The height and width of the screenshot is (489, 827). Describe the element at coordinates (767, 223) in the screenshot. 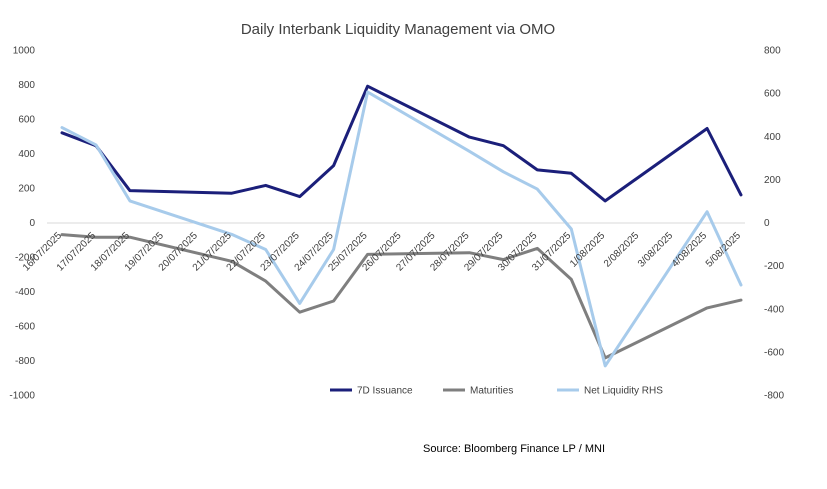

I see `right-tick-label: 0` at that location.